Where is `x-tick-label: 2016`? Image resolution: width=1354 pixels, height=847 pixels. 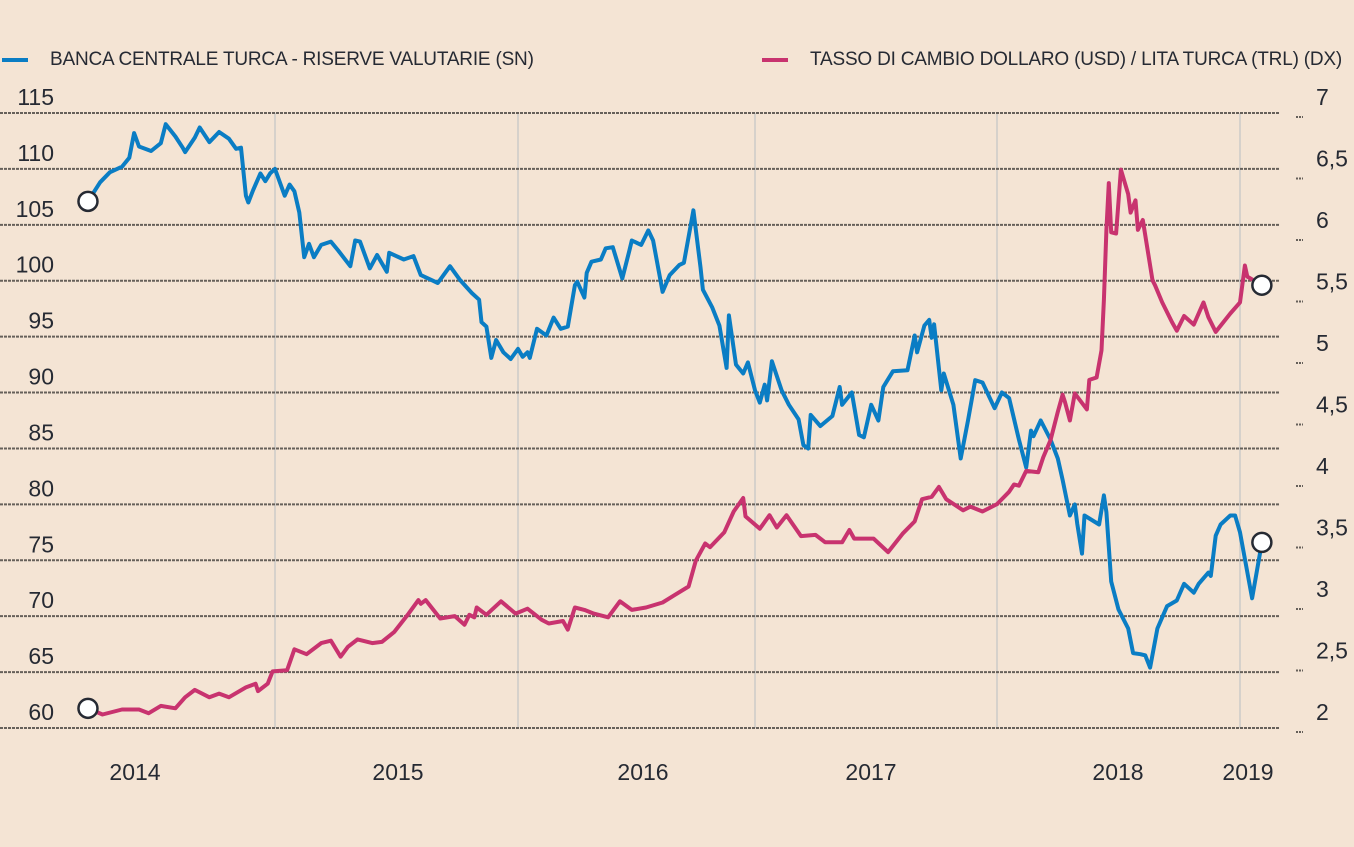 x-tick-label: 2016 is located at coordinates (642, 772).